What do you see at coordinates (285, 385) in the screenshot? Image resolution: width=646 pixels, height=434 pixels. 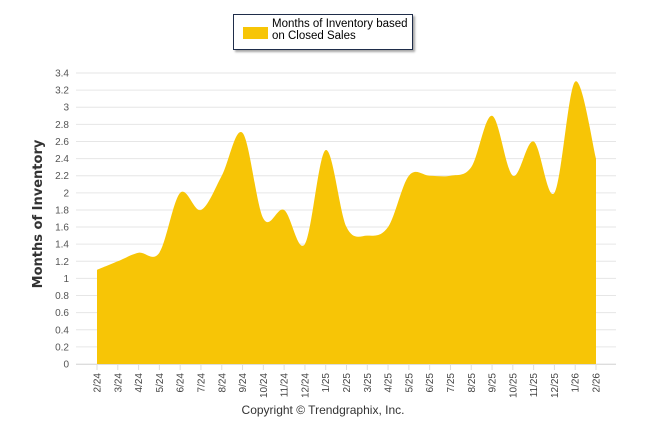 I see `x-tick-label: 11/24` at bounding box center [285, 385].